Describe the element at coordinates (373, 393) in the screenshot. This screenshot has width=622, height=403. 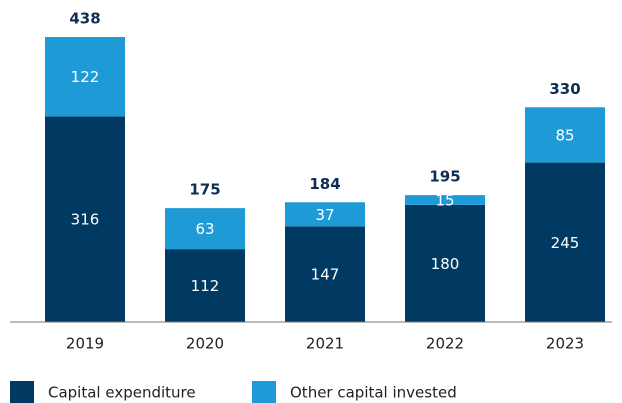
I see `legend-label: Other capital invested` at that location.